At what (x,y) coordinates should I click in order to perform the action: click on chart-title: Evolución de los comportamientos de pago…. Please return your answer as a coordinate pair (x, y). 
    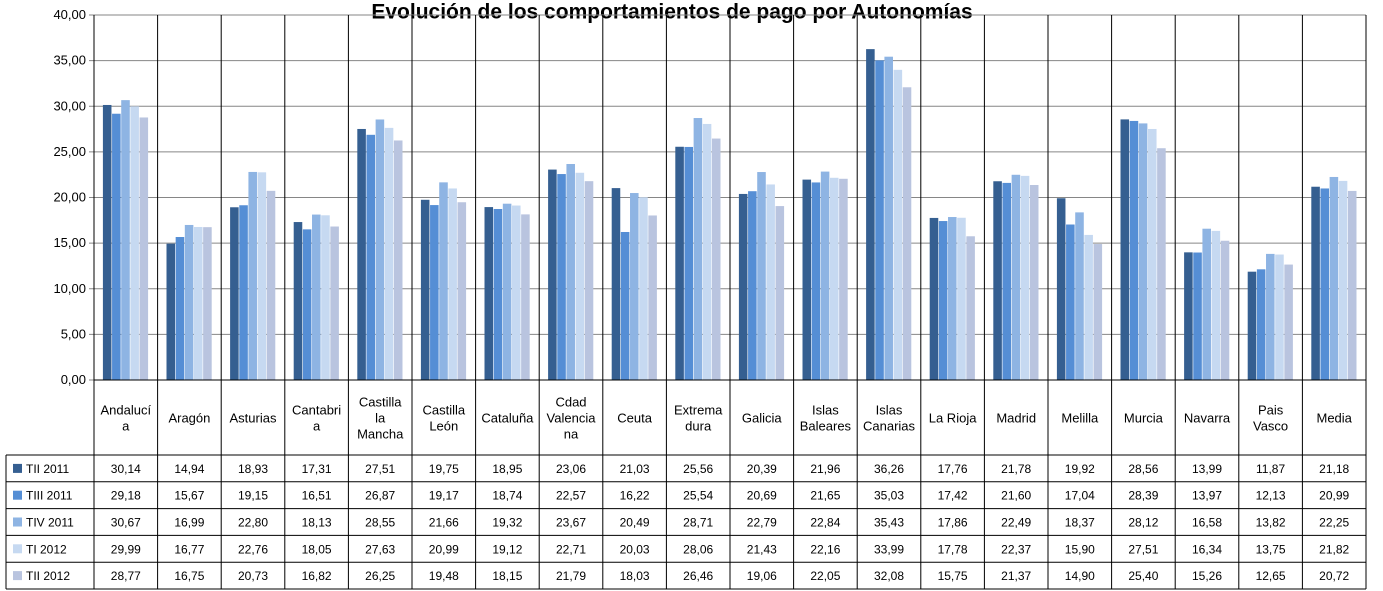
    Looking at the image, I should click on (671, 11).